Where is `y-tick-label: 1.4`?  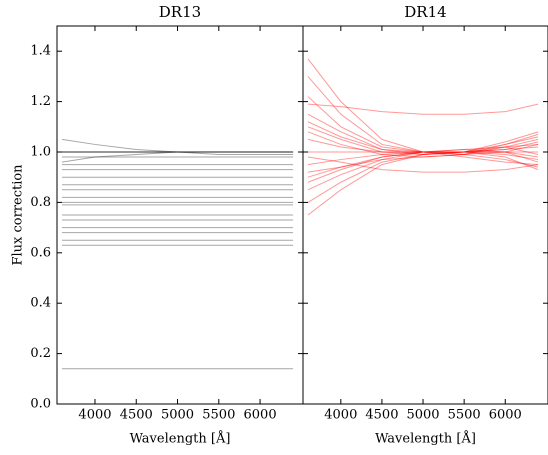 y-tick-label: 1.4 is located at coordinates (40, 51).